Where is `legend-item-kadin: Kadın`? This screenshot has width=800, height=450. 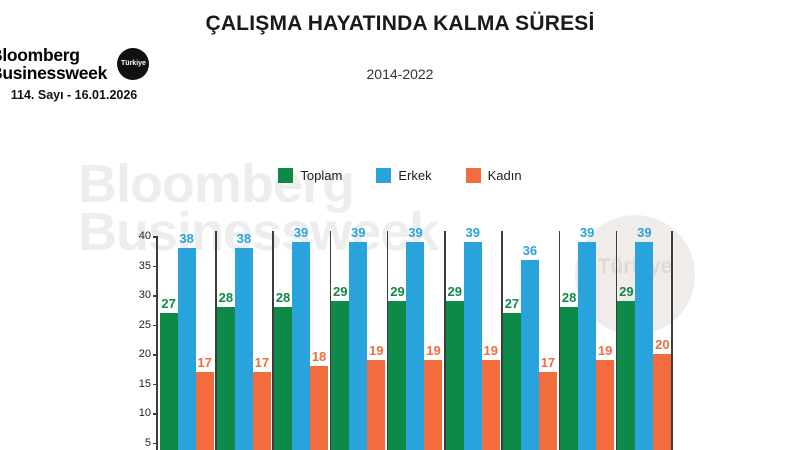 legend-item-kadin: Kadın is located at coordinates (493, 175).